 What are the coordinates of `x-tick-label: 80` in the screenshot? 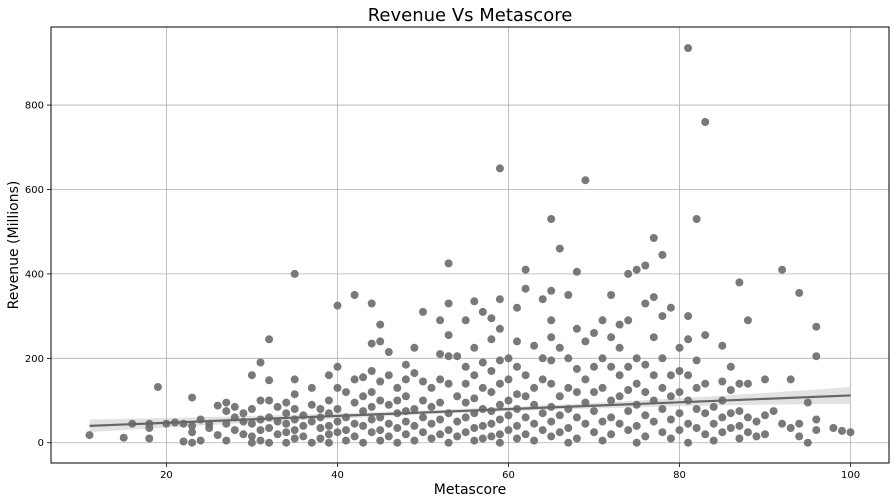 It's located at (679, 475).